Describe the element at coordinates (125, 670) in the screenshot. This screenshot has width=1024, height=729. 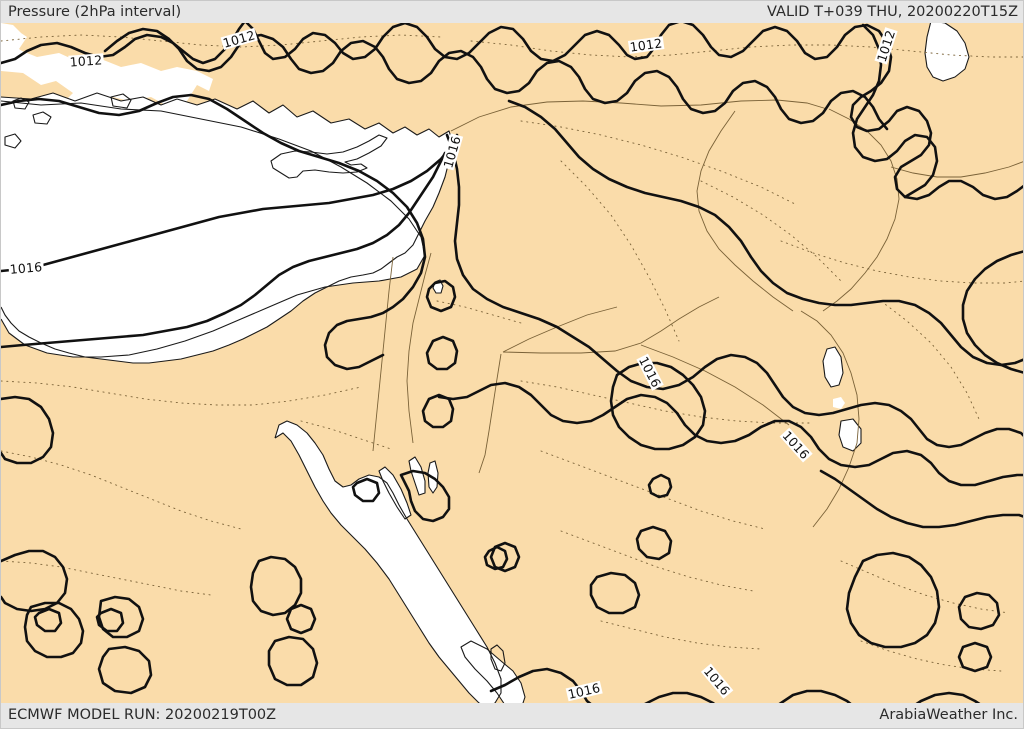
I see `isobar-1016-egypt-e` at that location.